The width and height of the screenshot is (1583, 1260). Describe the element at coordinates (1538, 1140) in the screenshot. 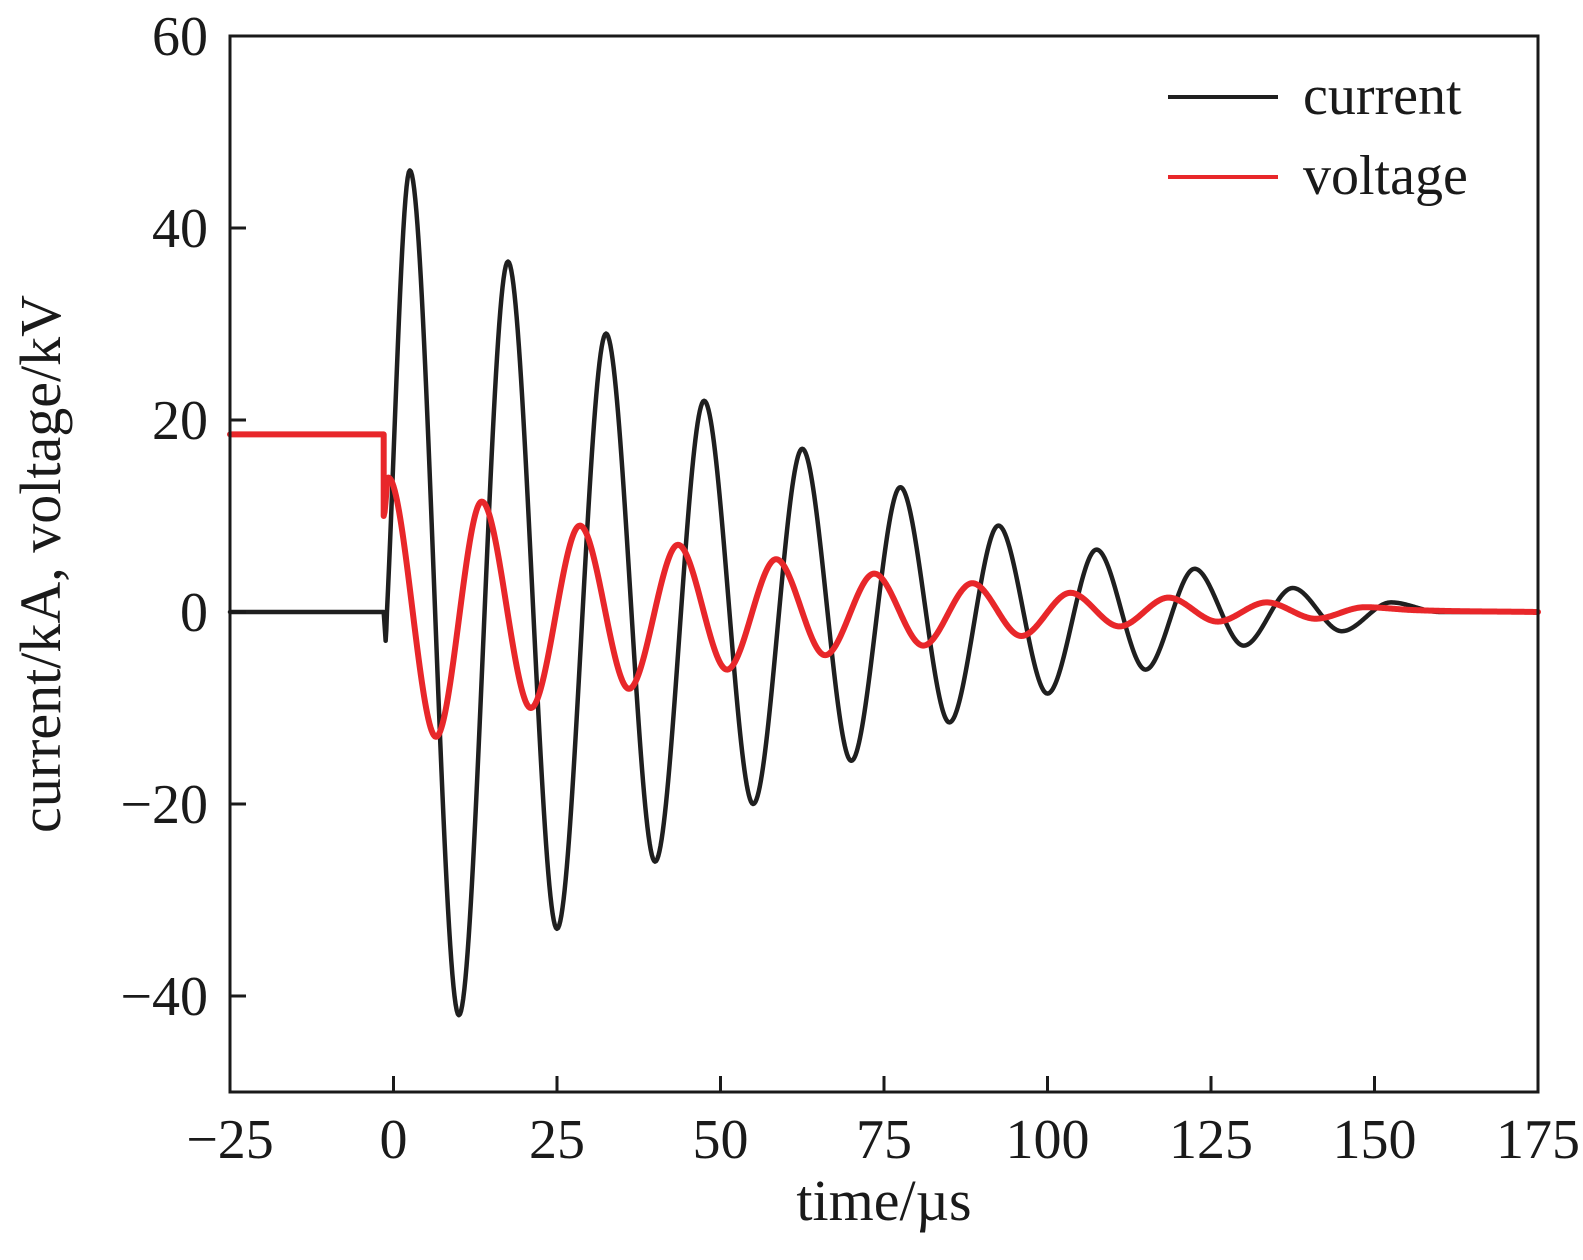

I see `x-tick-label: 175` at that location.